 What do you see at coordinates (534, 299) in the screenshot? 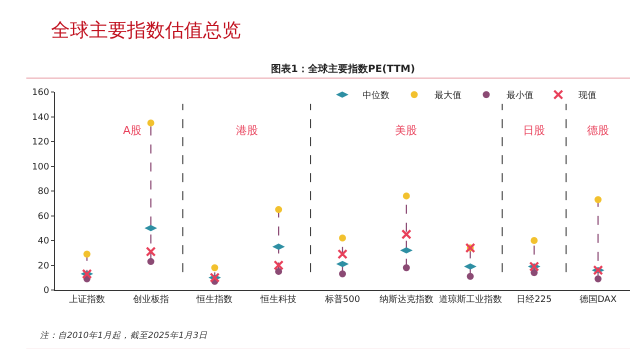
I see `x-tick-label: 日经225` at bounding box center [534, 299].